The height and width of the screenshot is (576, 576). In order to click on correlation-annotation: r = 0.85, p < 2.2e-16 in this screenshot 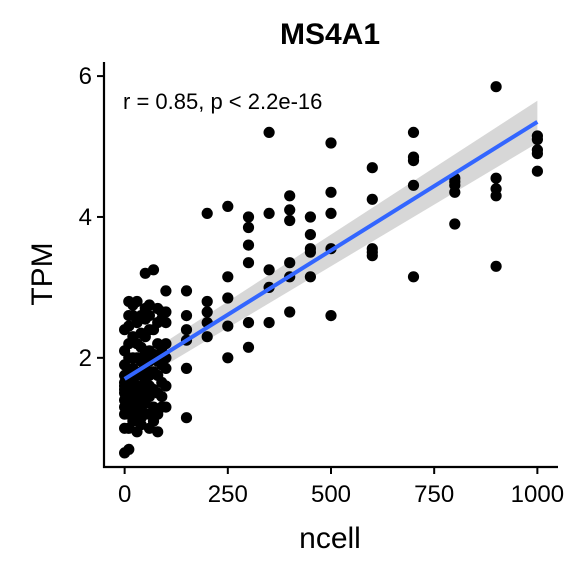, I will do `click(222, 101)`.